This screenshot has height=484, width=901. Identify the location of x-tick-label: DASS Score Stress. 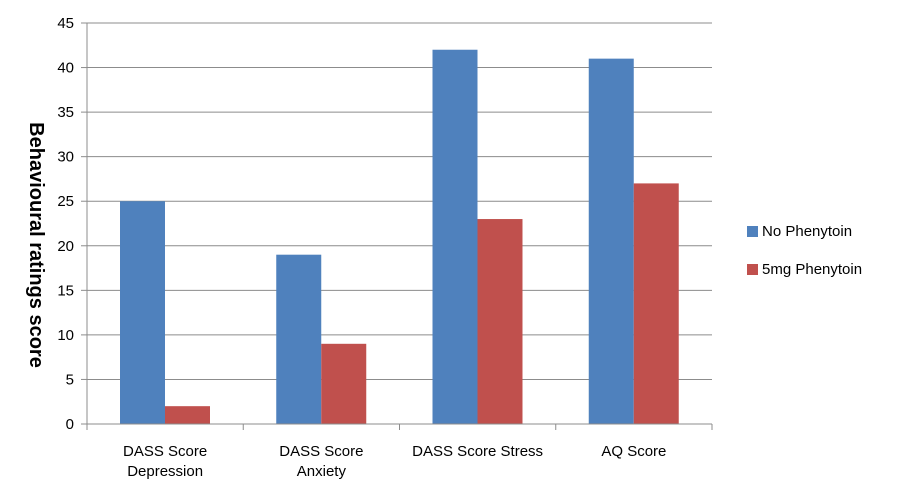
(477, 451).